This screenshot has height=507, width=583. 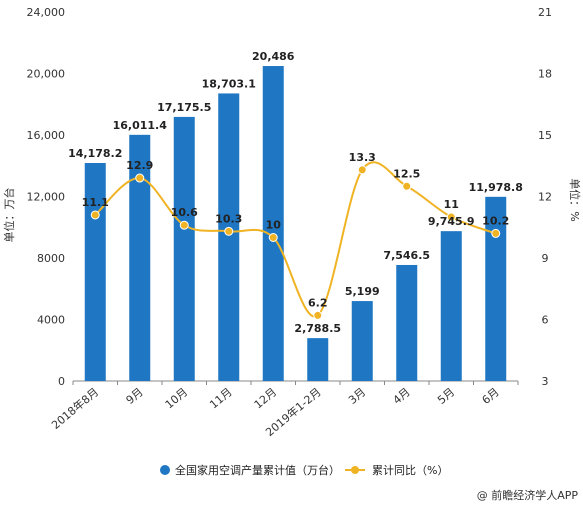 What do you see at coordinates (228, 218) in the screenshot?
I see `line-value-label: 10.3` at bounding box center [228, 218].